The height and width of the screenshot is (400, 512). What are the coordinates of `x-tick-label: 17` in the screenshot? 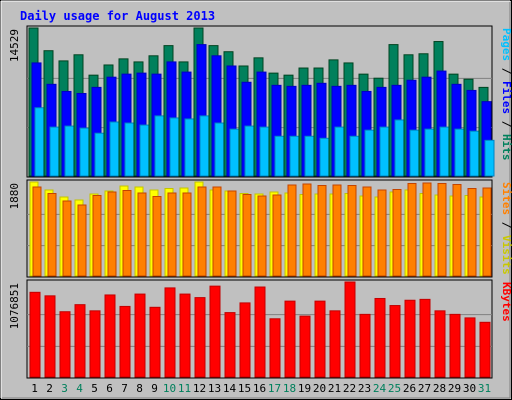 It's located at (274, 388).